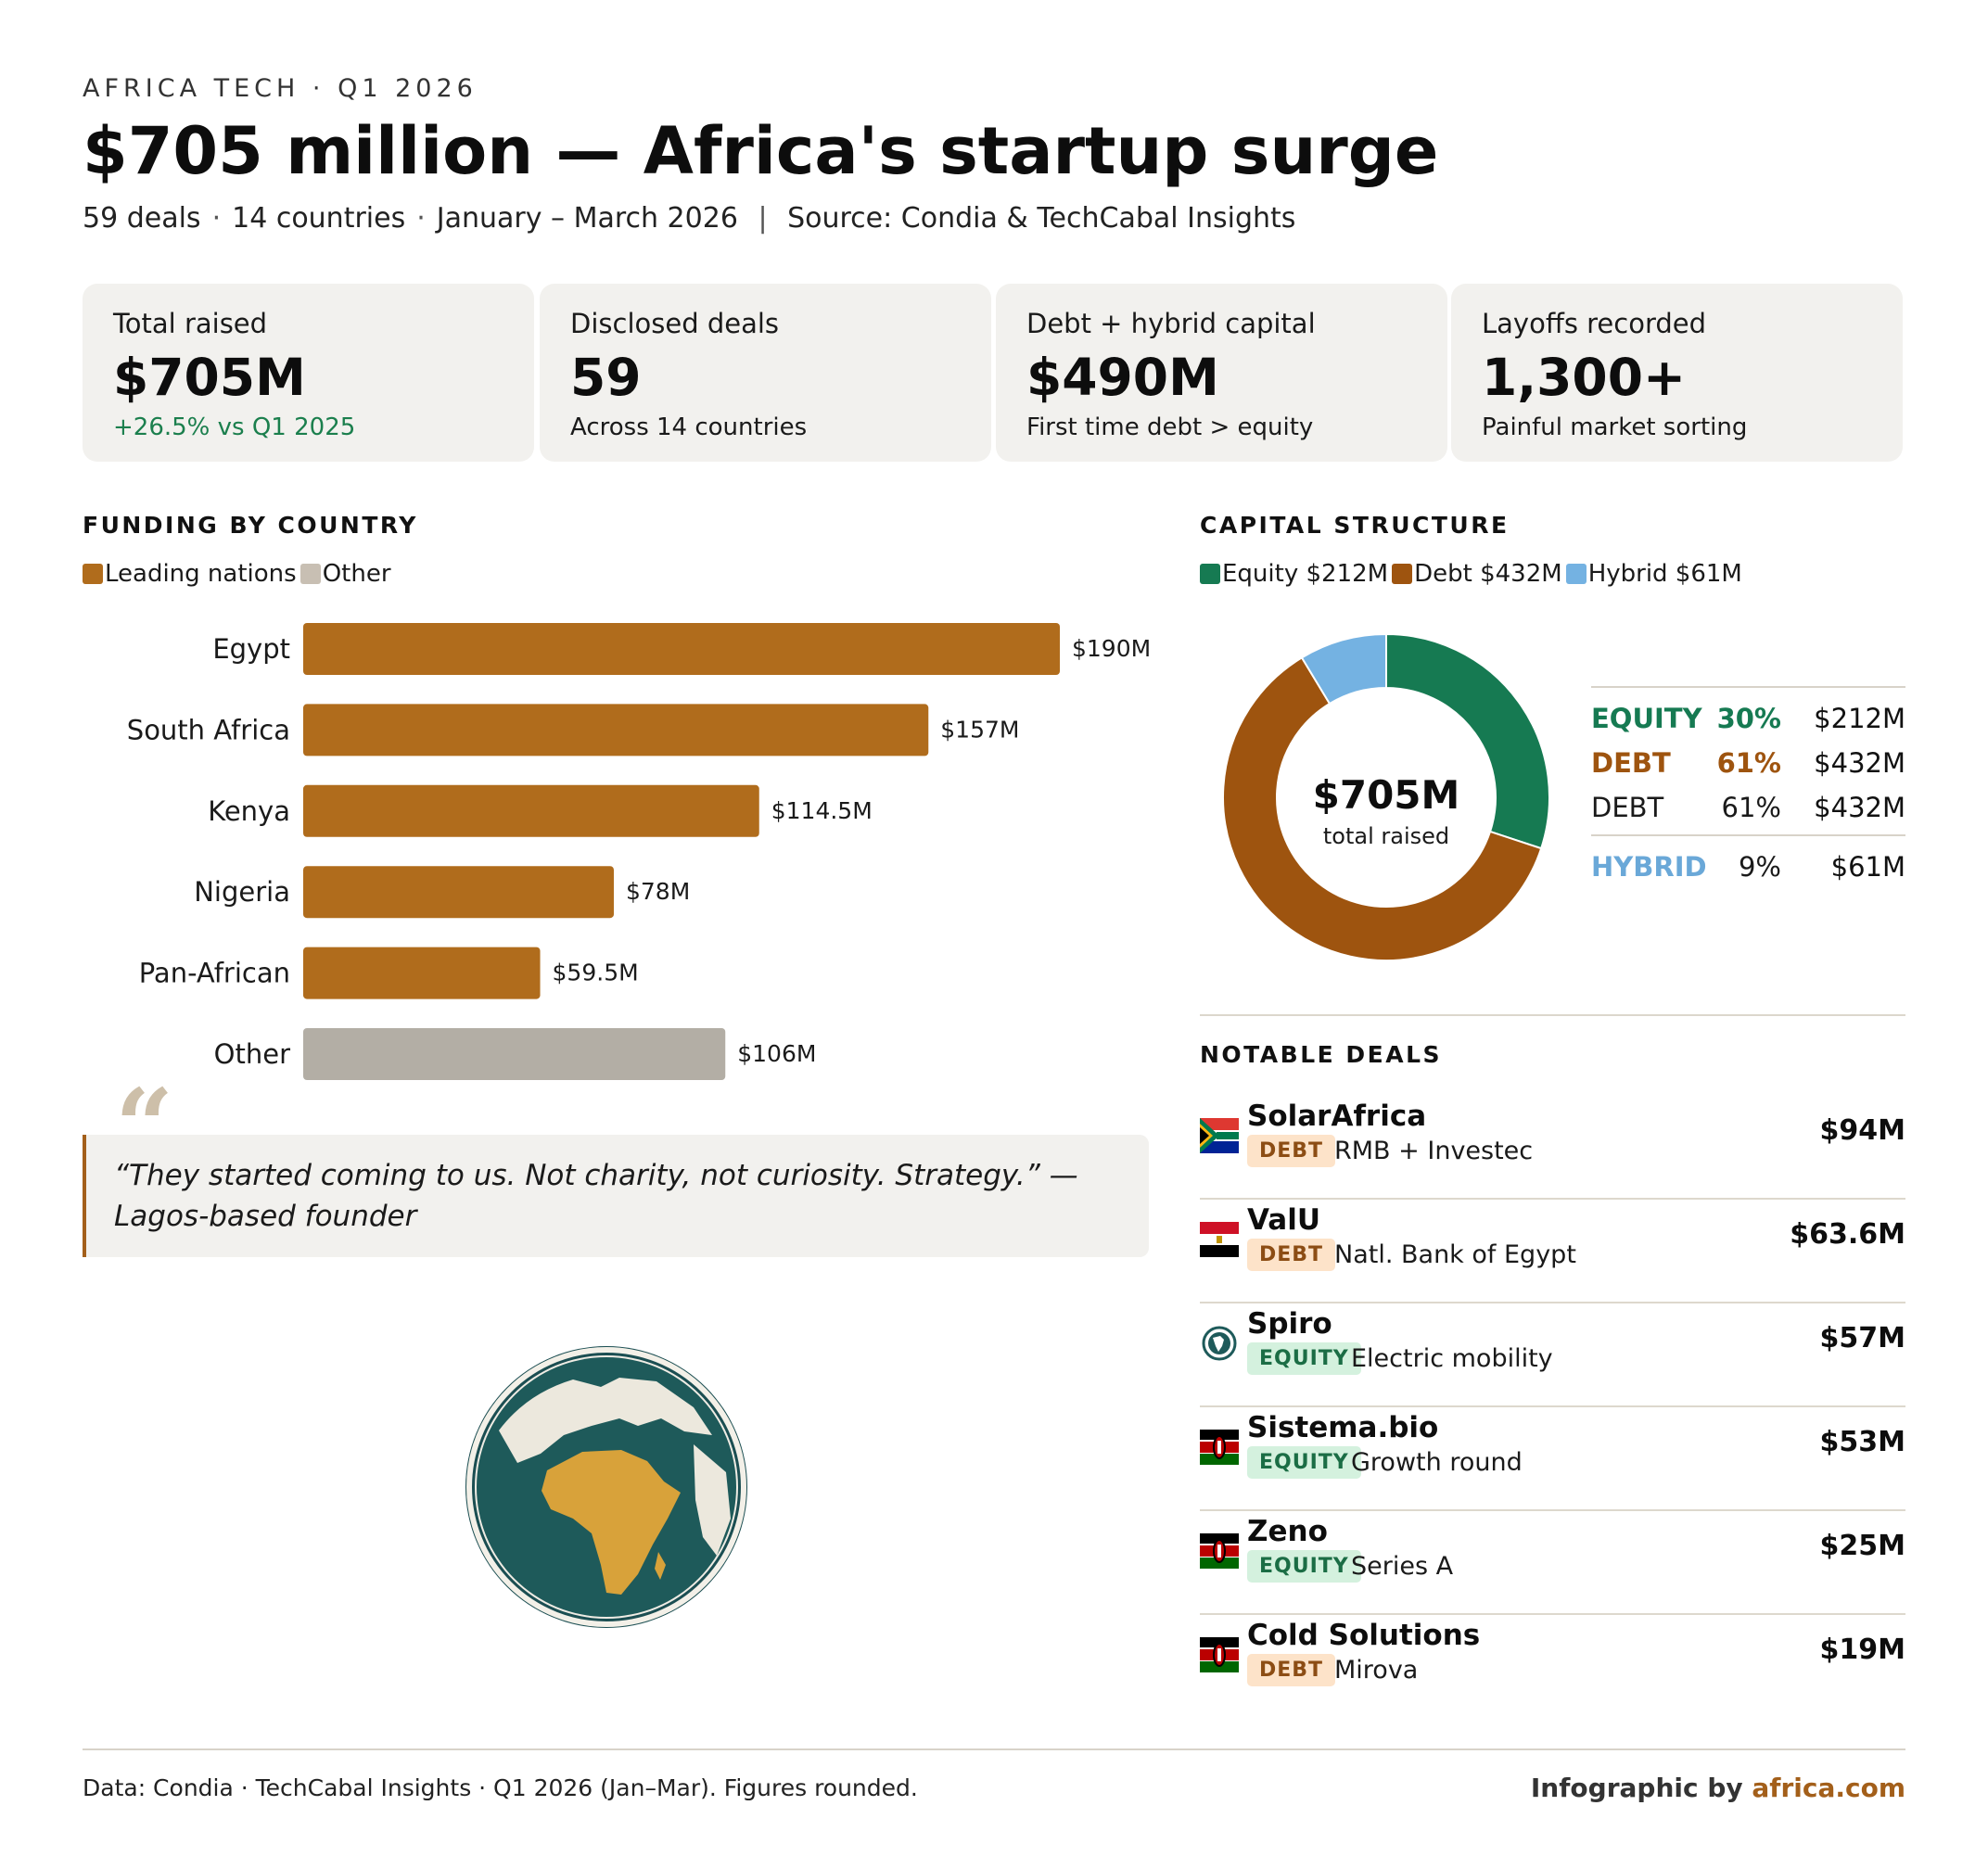 Image resolution: width=1988 pixels, height=1869 pixels. I want to click on kpi-note: Painful market sorting, so click(1615, 427).